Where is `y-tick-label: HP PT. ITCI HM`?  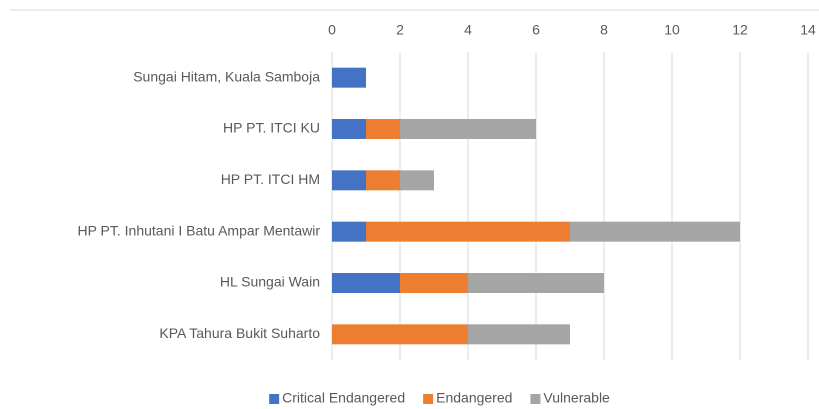
y-tick-label: HP PT. ITCI HM is located at coordinates (270, 179).